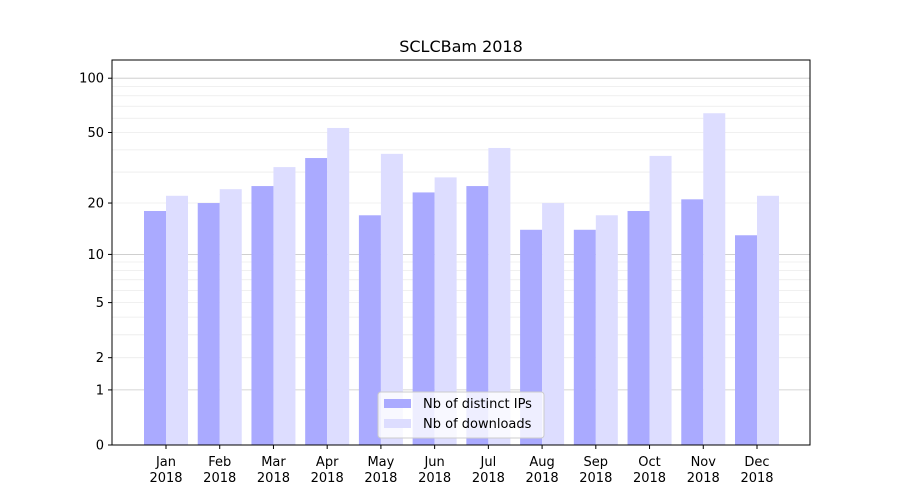 The image size is (900, 504). What do you see at coordinates (100, 303) in the screenshot?
I see `y-tick-label: 5` at bounding box center [100, 303].